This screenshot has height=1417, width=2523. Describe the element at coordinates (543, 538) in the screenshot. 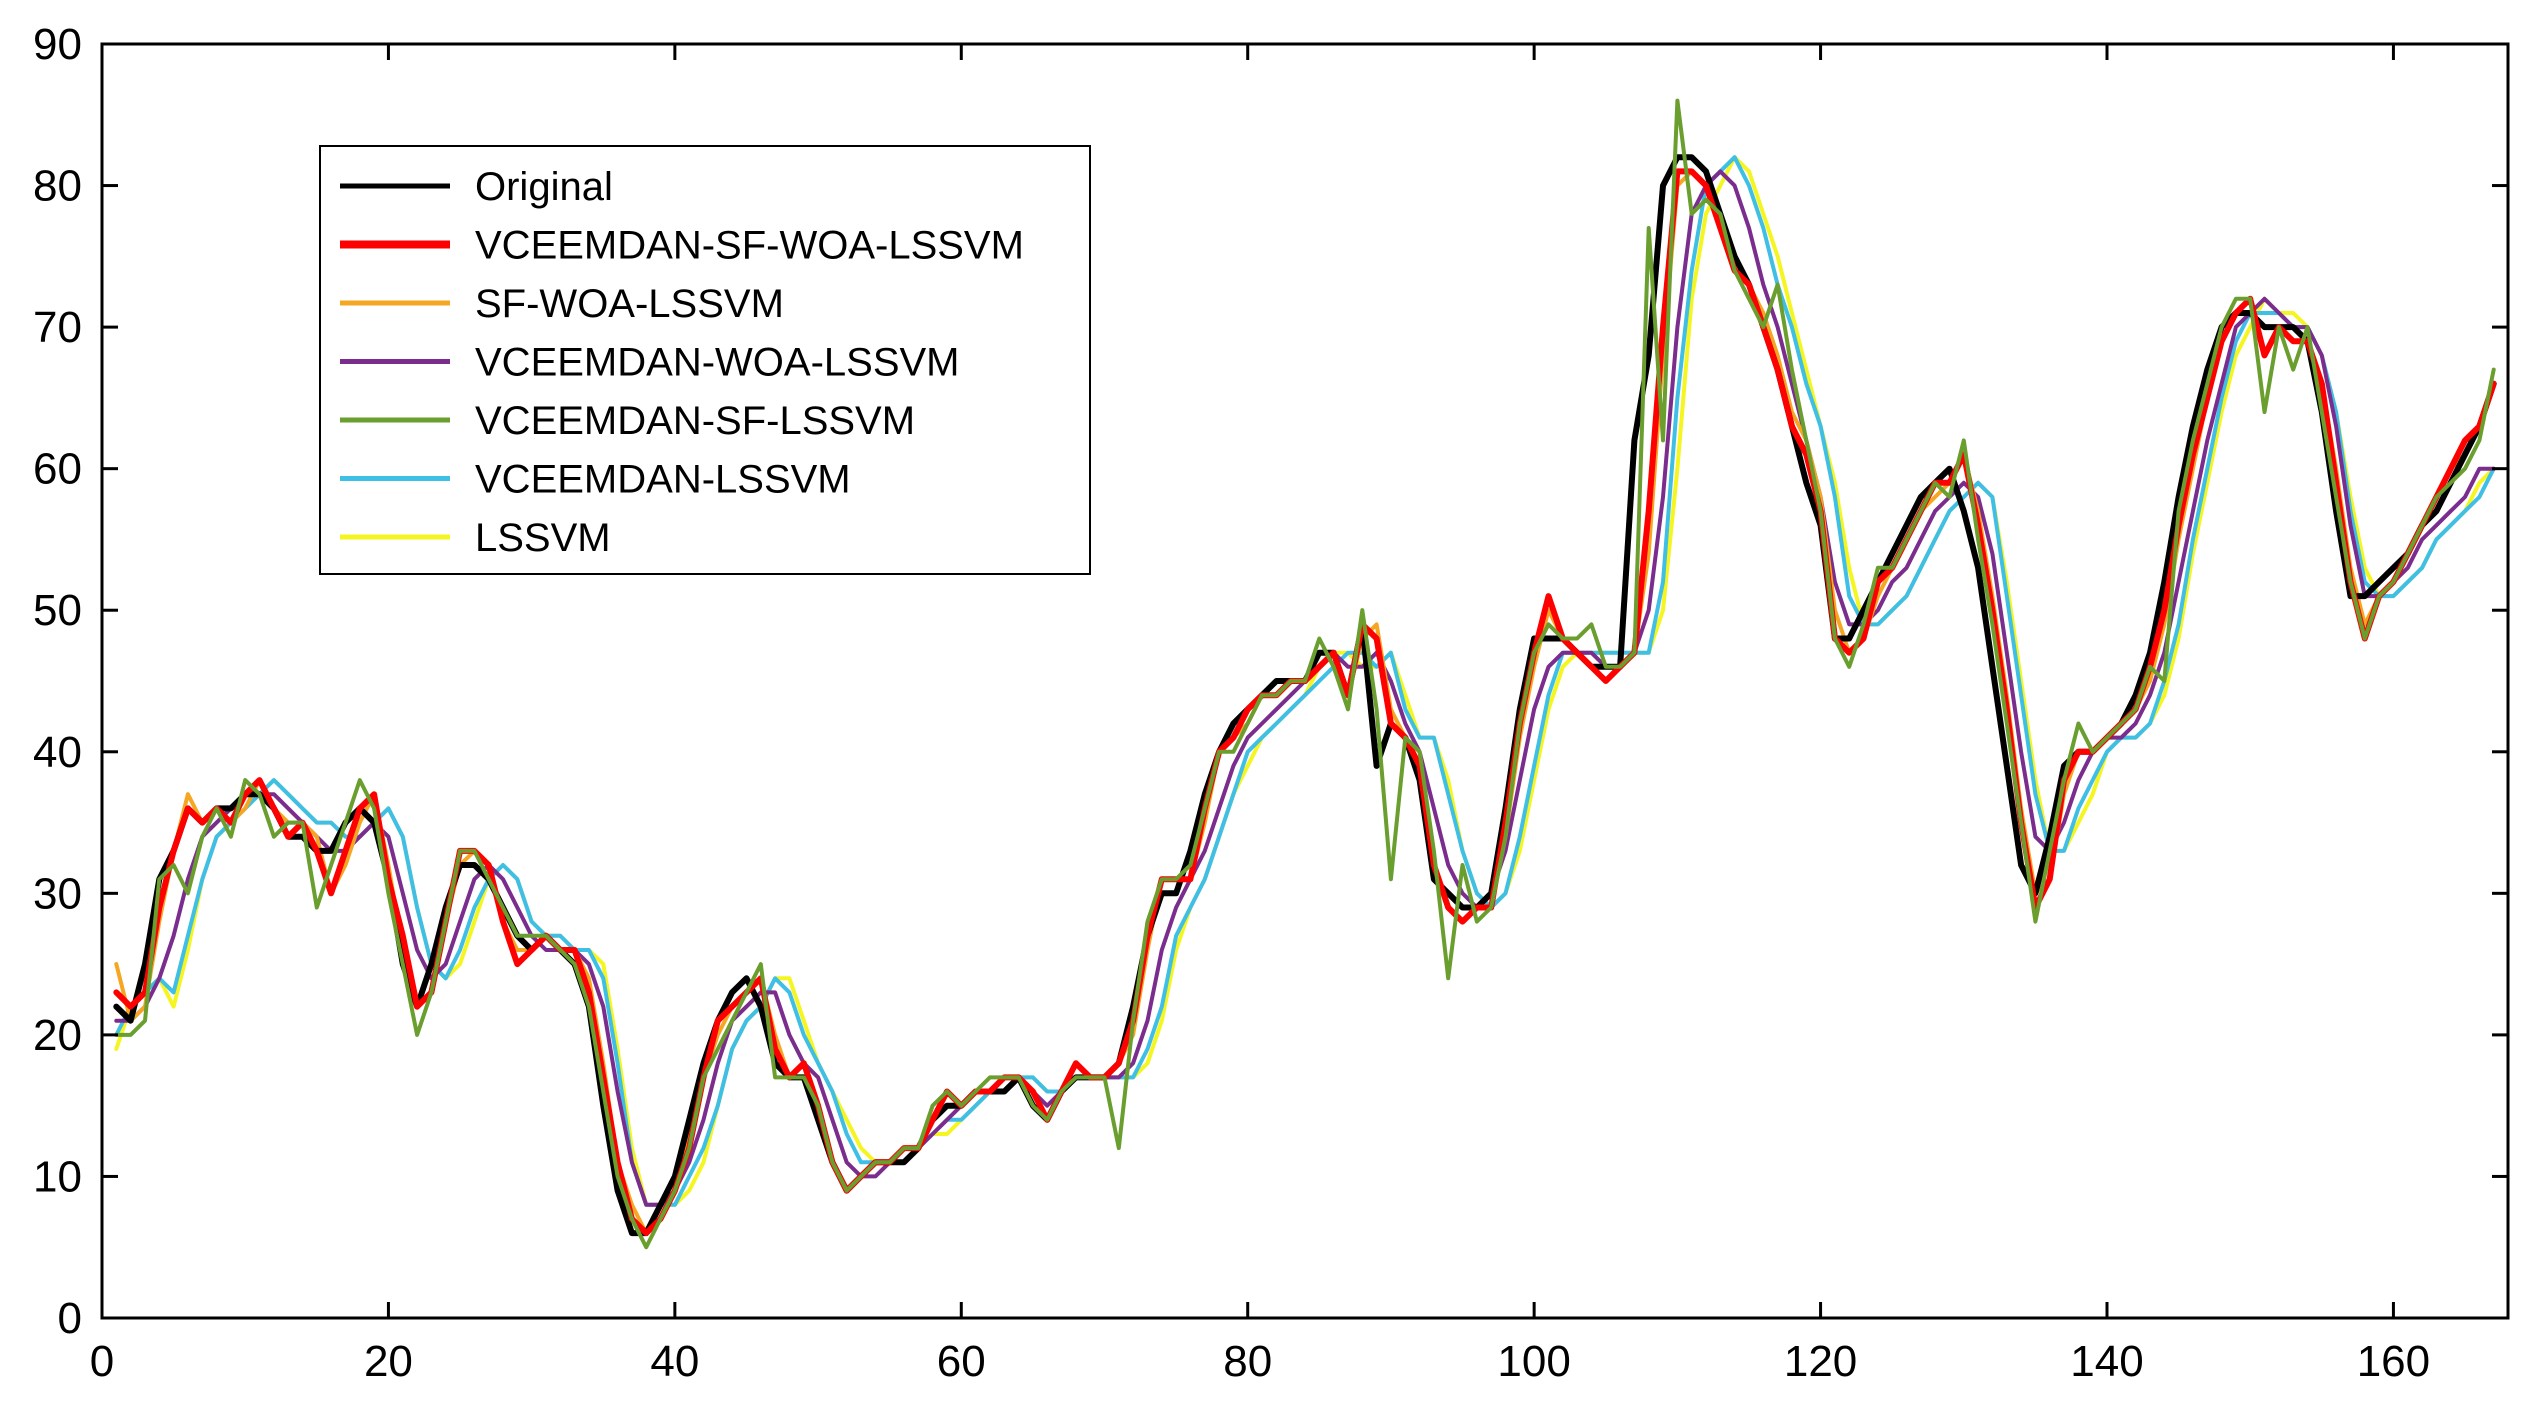

I see `legend-label: LSSVM` at that location.